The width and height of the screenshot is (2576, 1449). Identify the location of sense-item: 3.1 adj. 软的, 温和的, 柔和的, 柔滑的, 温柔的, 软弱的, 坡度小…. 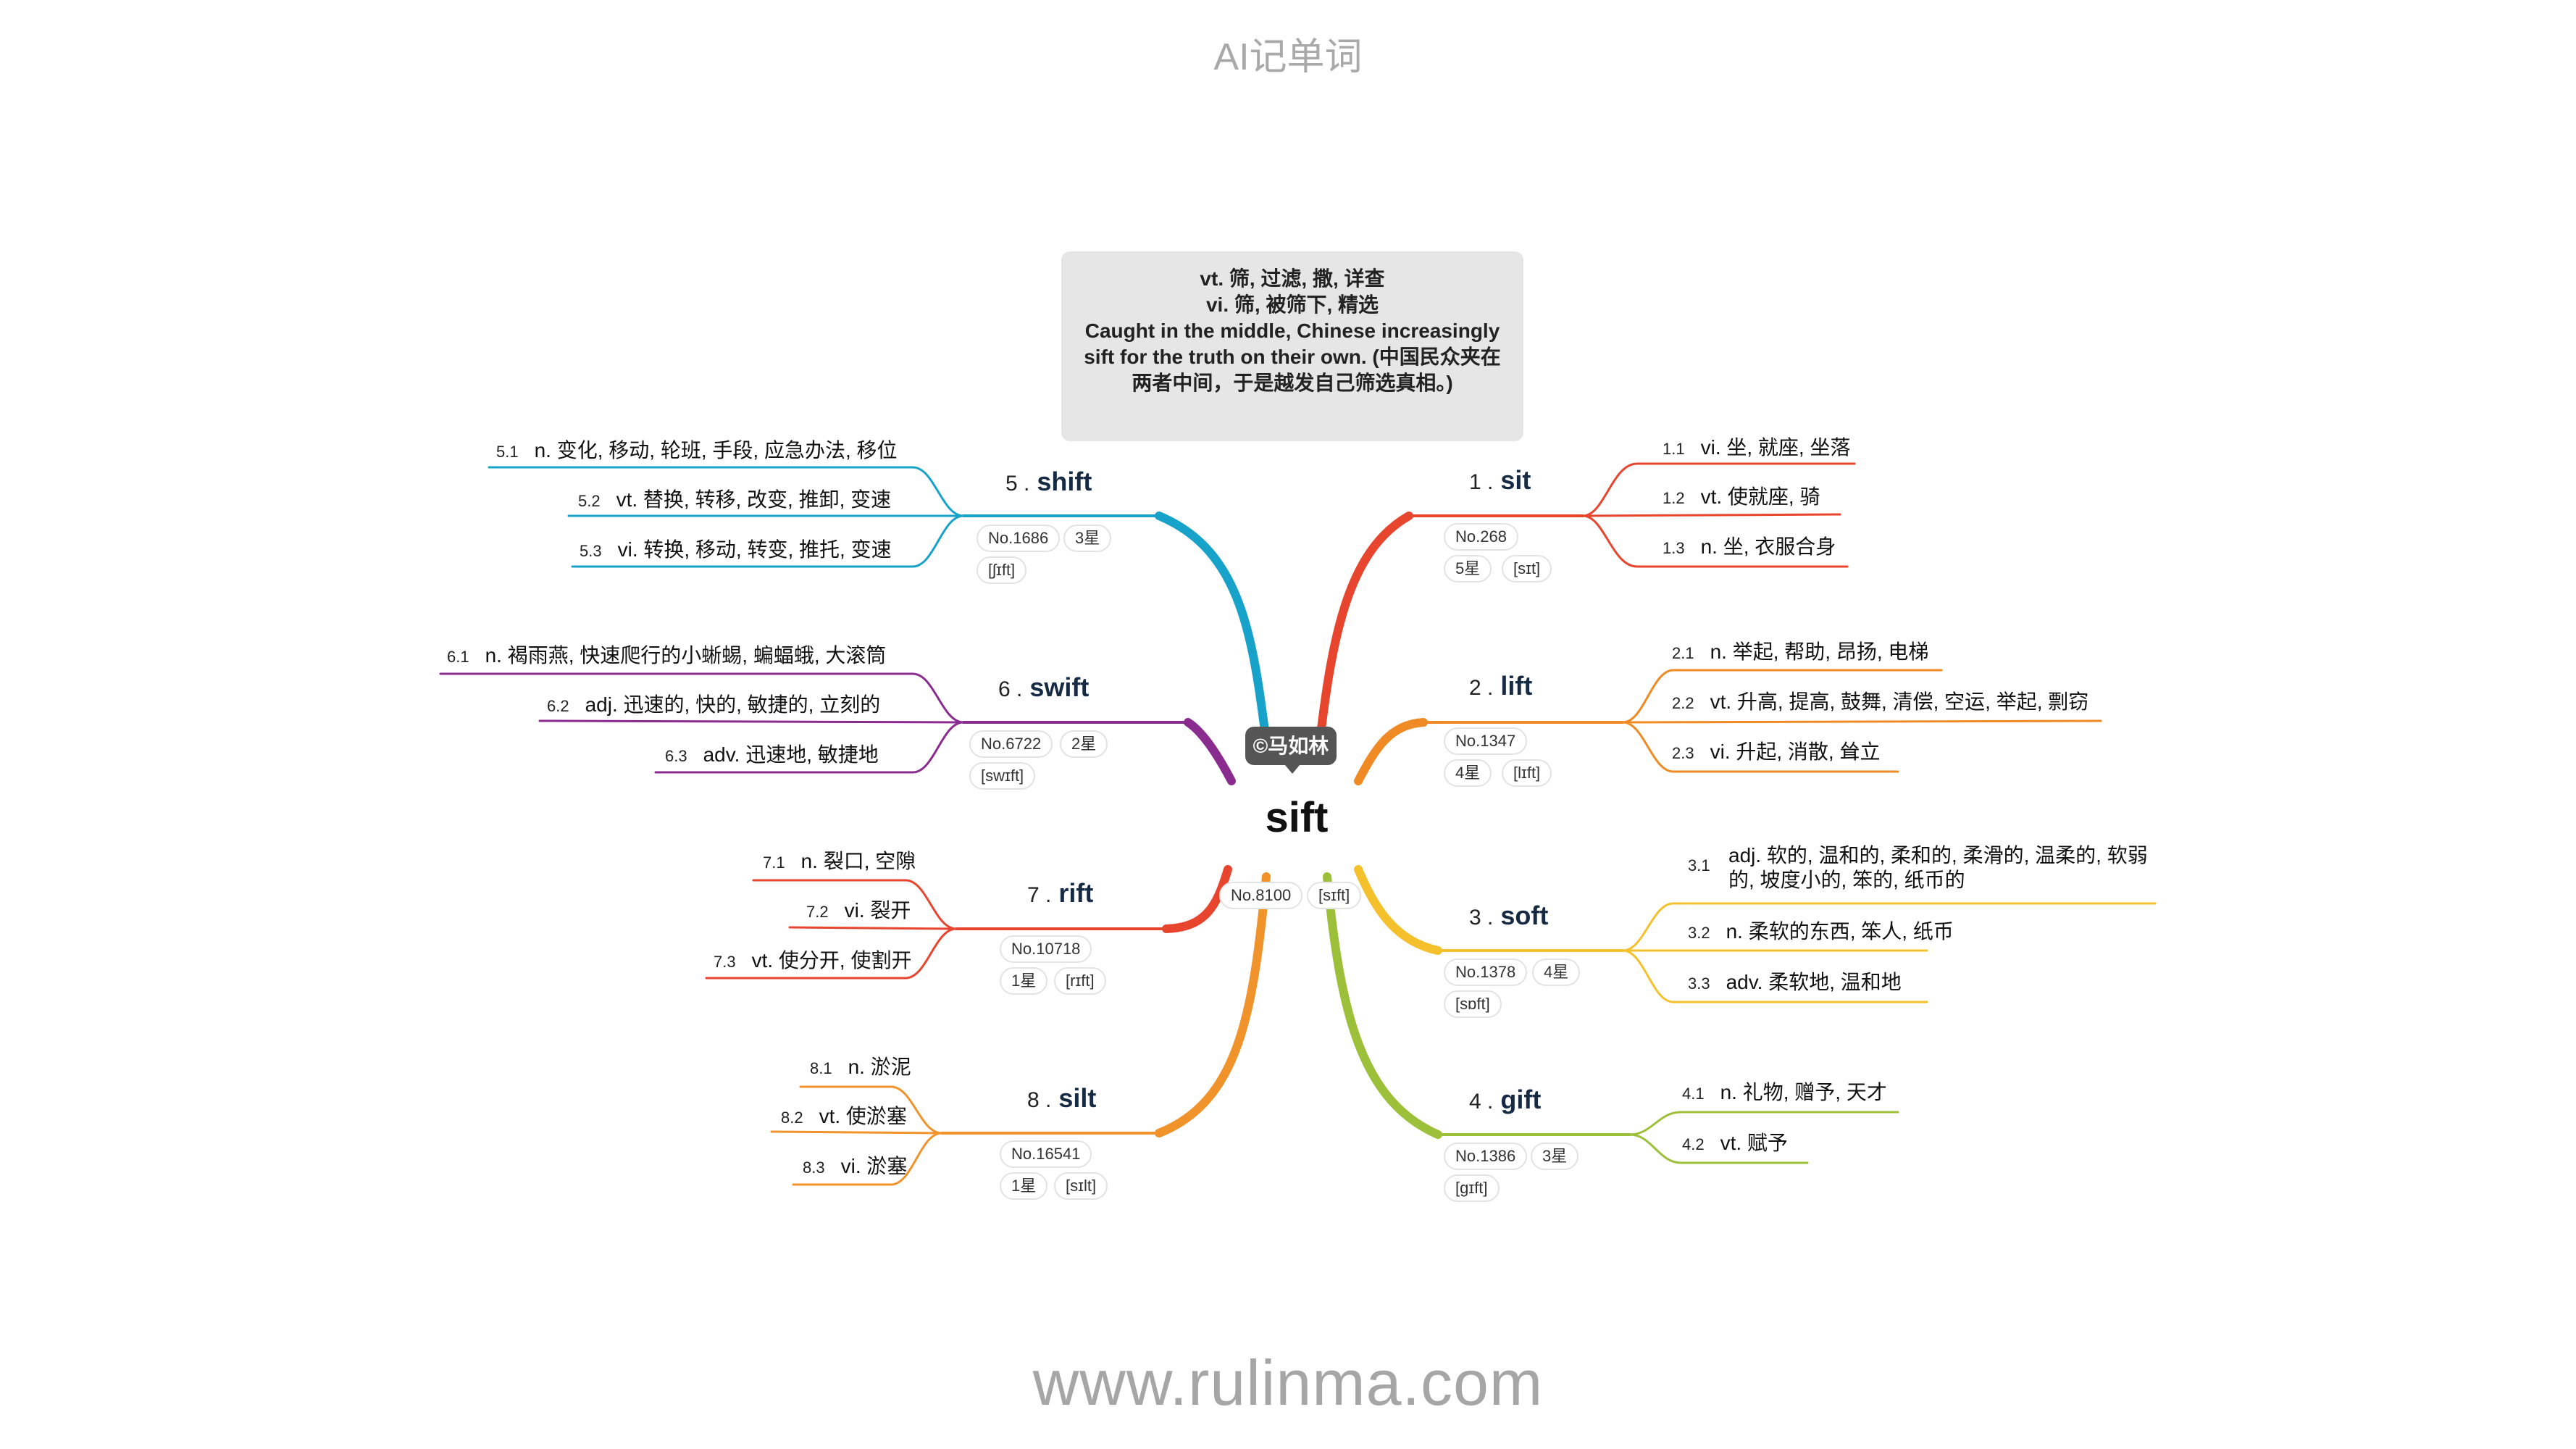
(1918, 868).